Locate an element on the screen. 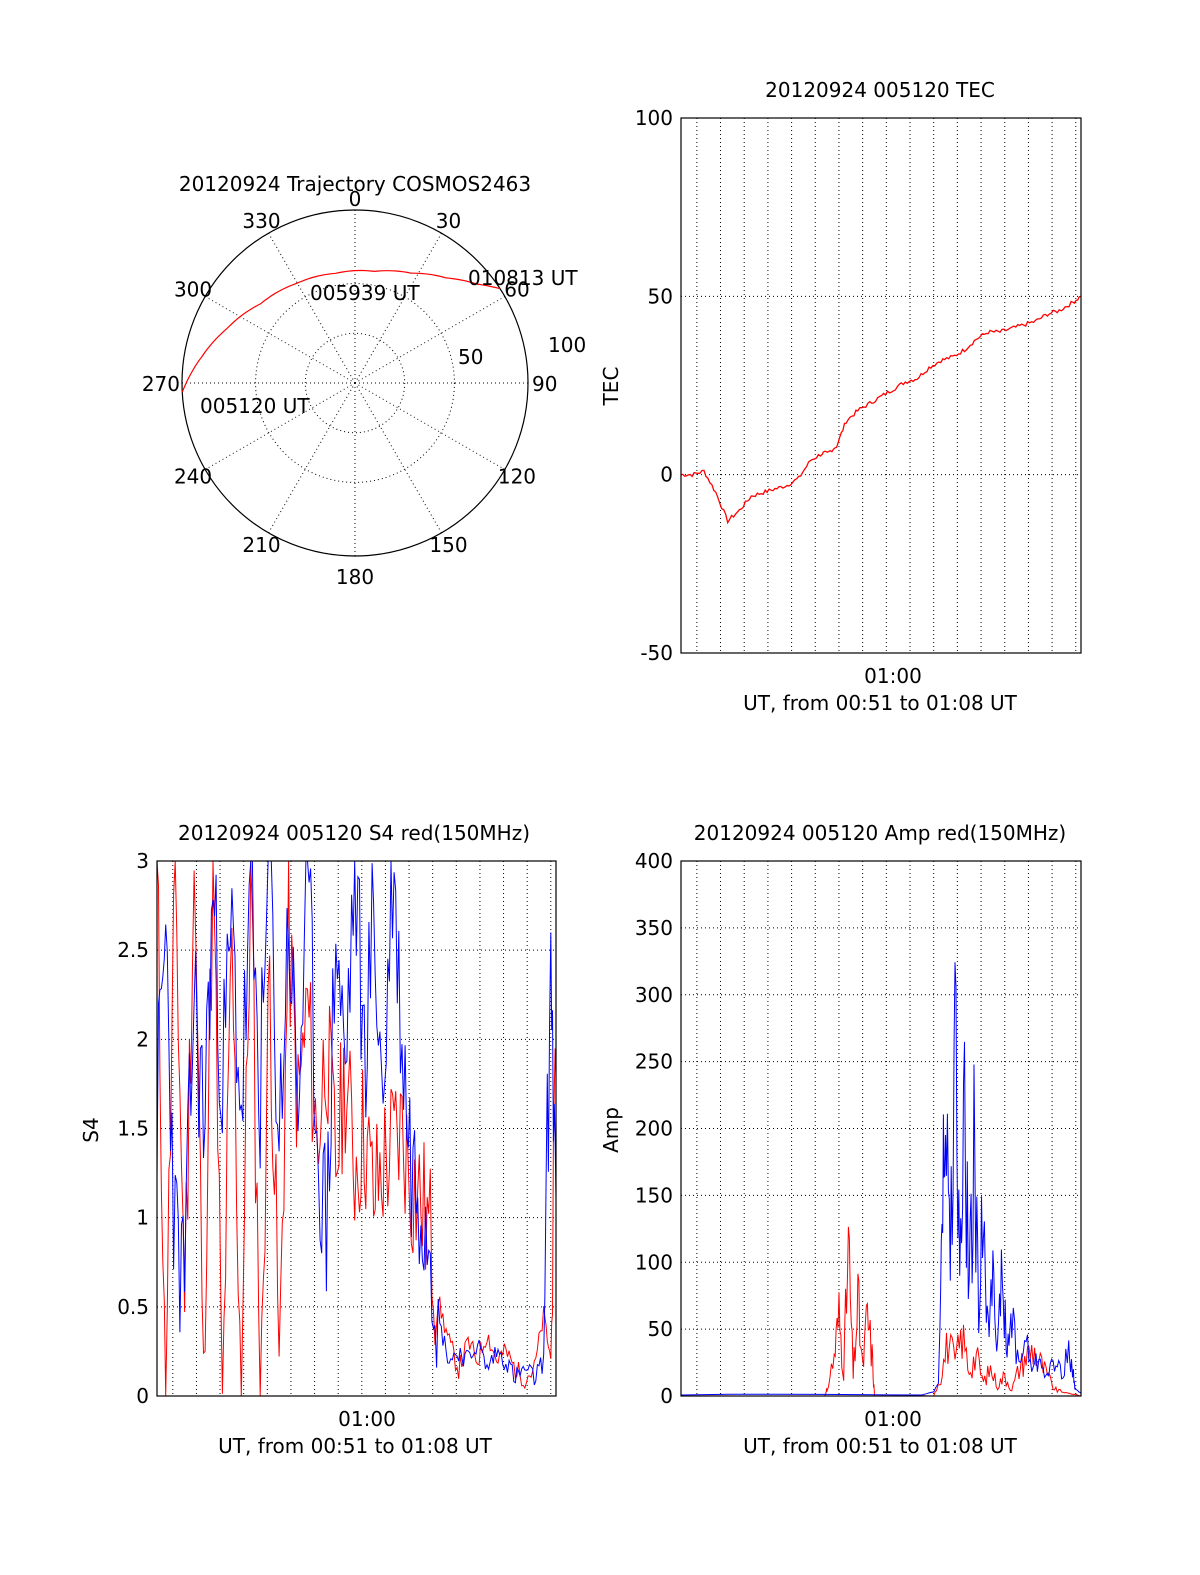 The image size is (1200, 1575). s4-blue-series-line is located at coordinates (356, 1123).